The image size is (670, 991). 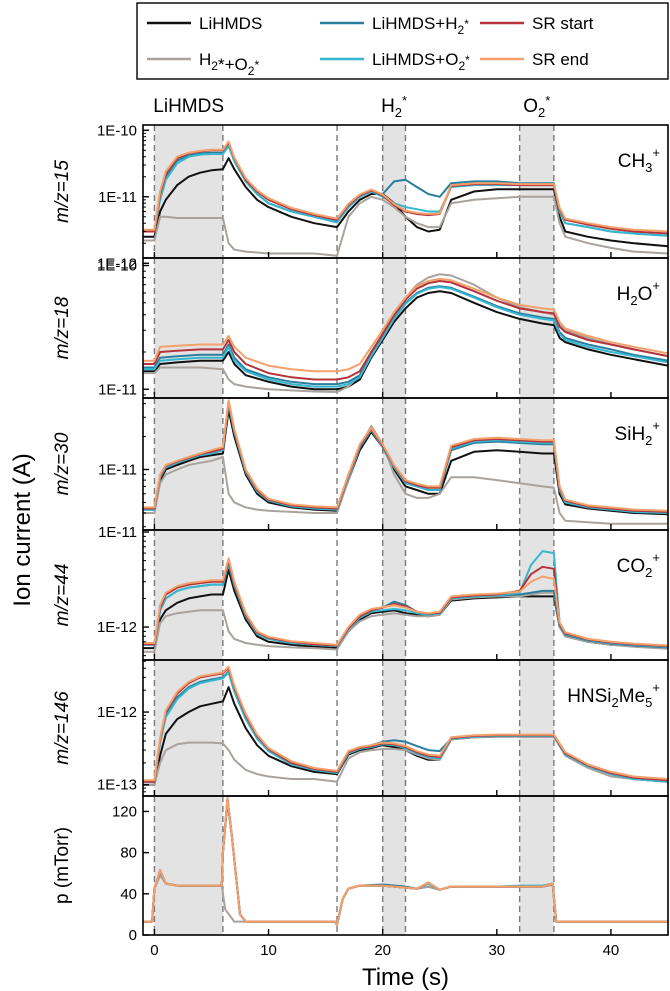 What do you see at coordinates (128, 853) in the screenshot?
I see `y-tick-label: 80` at bounding box center [128, 853].